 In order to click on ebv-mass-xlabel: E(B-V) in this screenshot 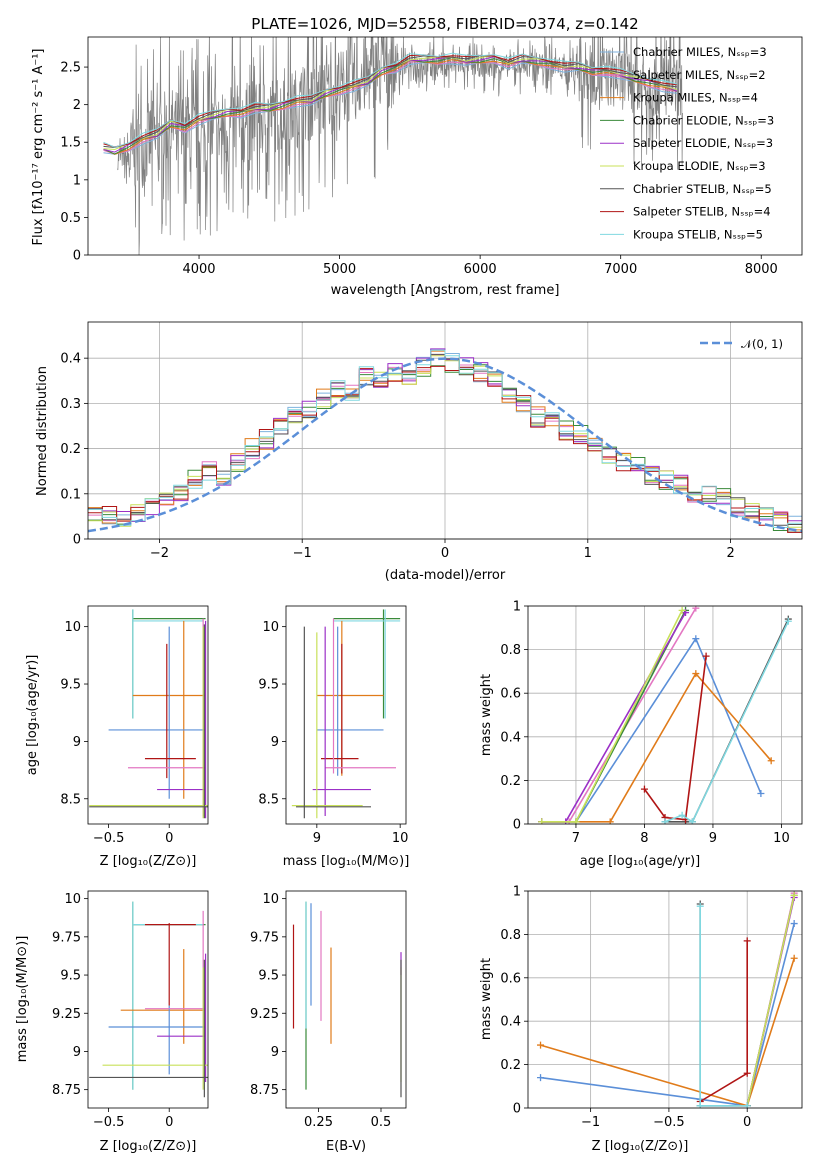, I will do `click(346, 1146)`.